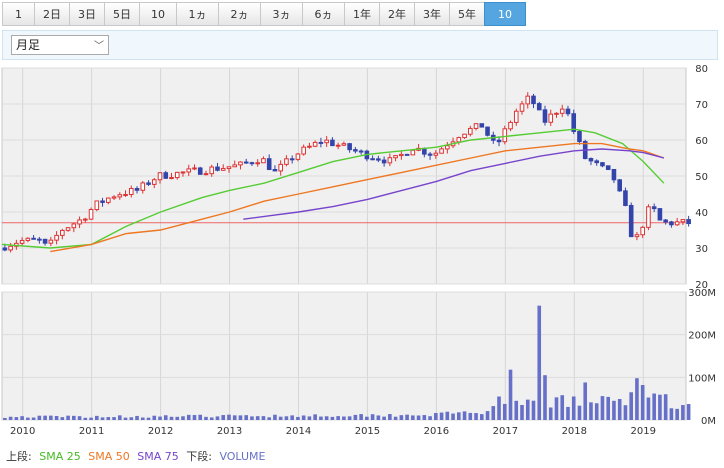 Image resolution: width=724 pixels, height=468 pixels. I want to click on volume-tick-label: 200M, so click(702, 336).